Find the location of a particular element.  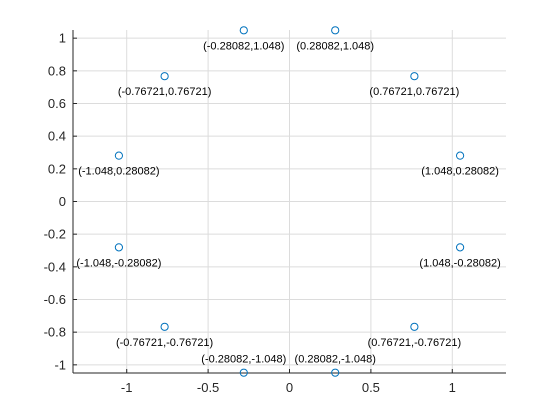

y-tick-label: 0.6 is located at coordinates (57, 103).